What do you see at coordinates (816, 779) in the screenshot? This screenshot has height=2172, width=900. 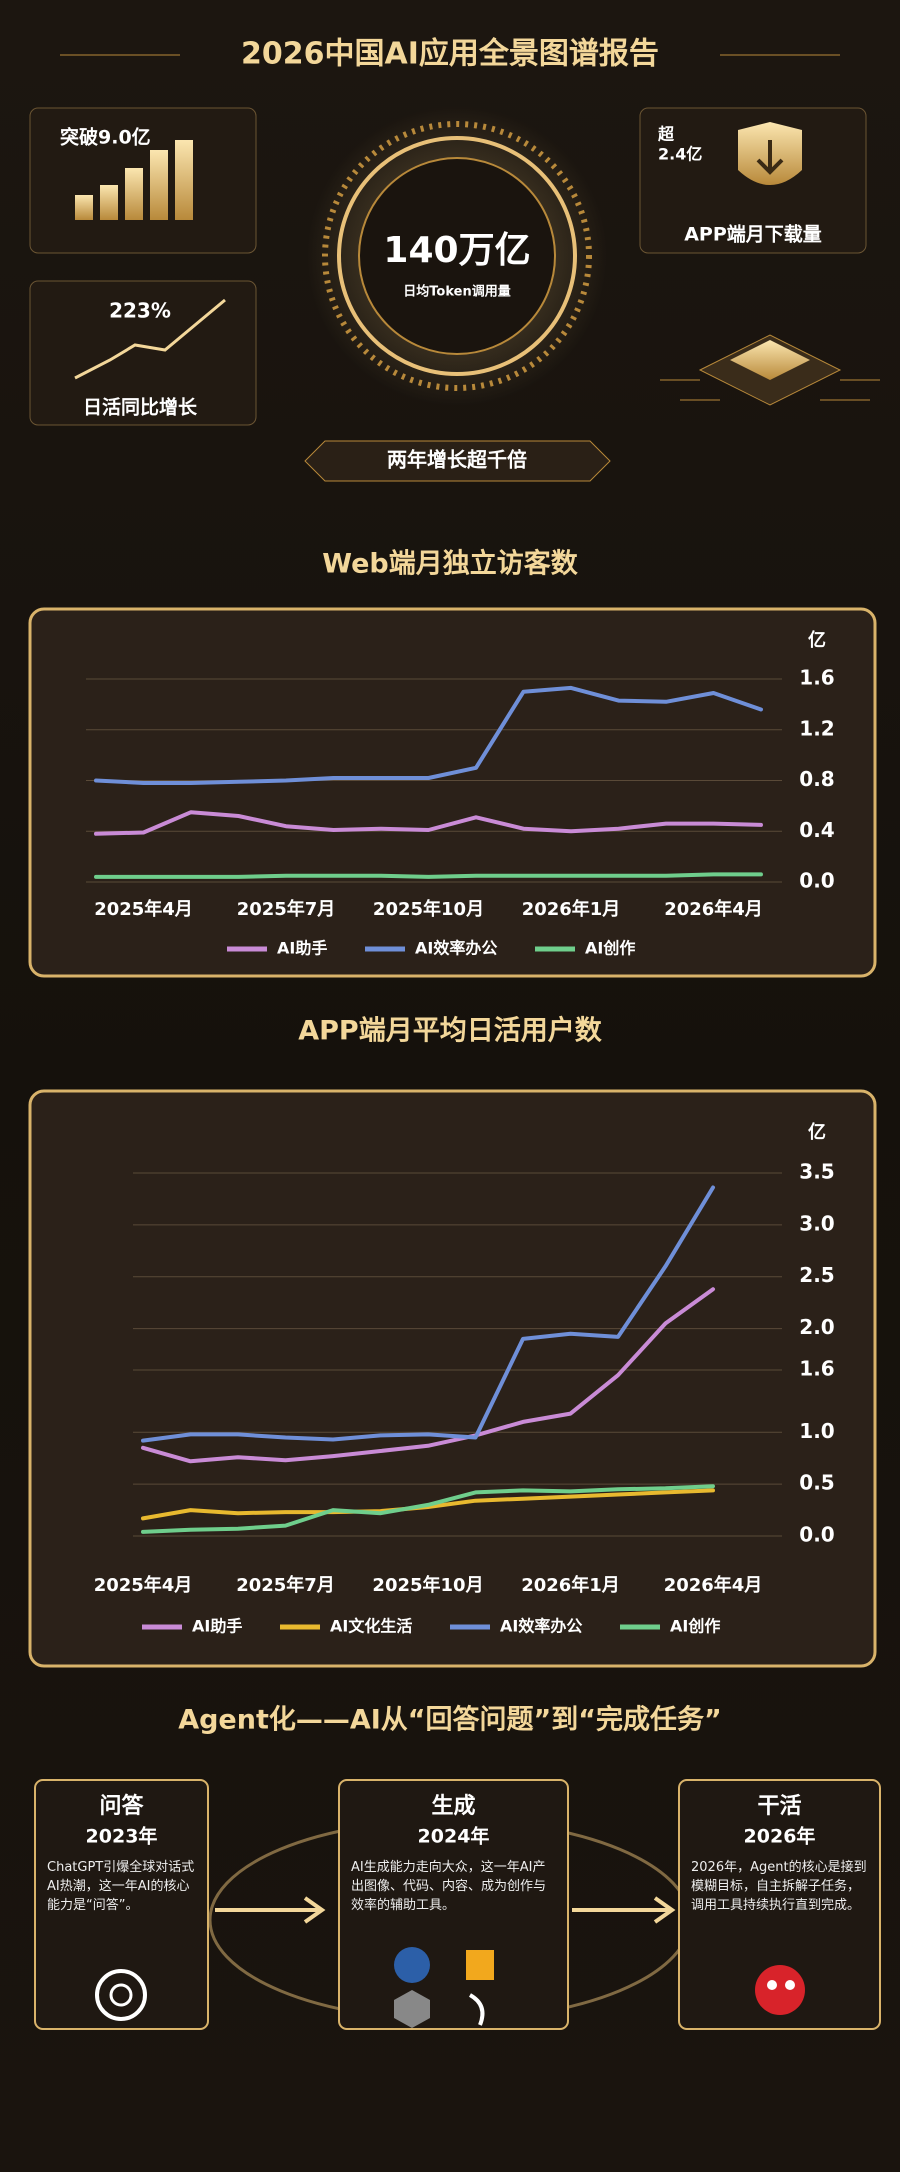 I see `y-tick-label: 0.8` at bounding box center [816, 779].